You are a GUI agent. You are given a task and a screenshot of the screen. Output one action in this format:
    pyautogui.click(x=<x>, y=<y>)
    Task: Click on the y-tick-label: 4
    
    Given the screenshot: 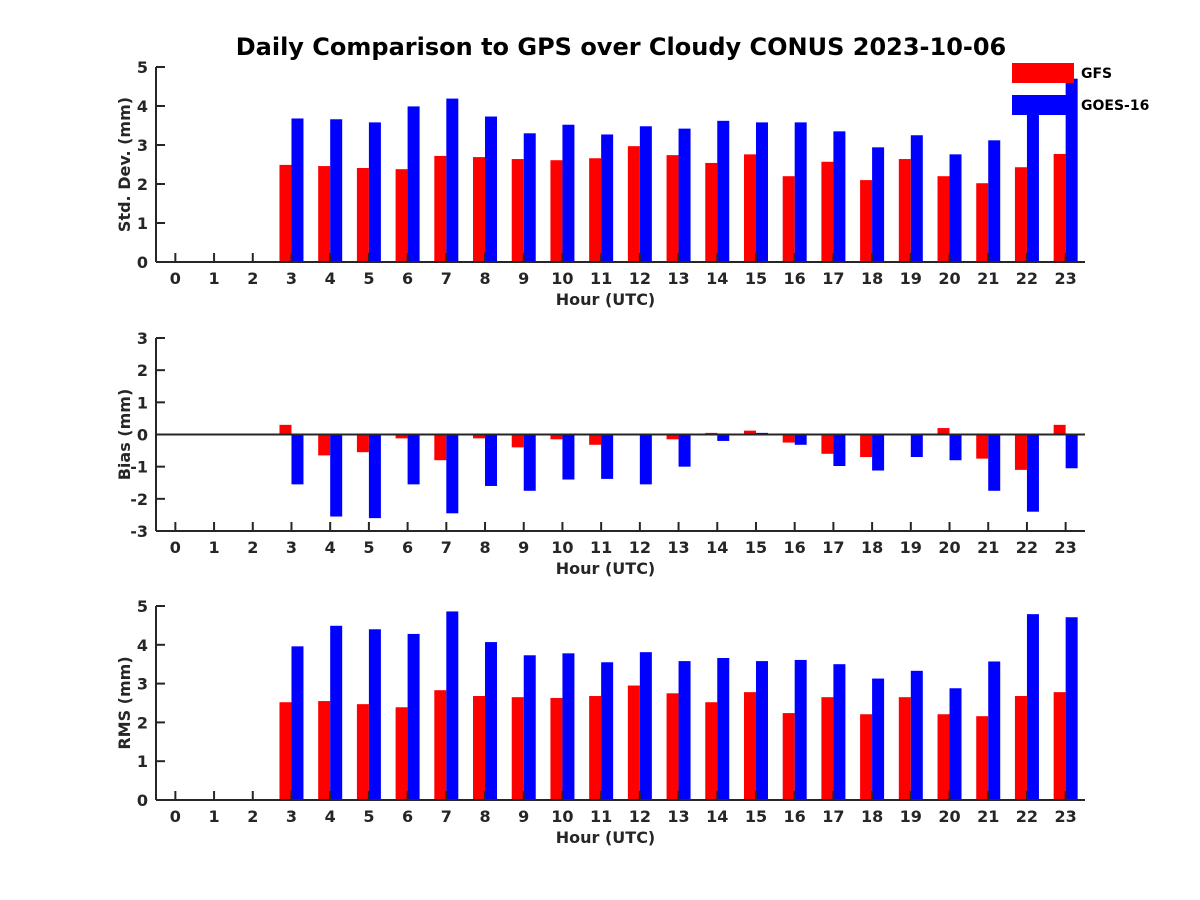 What is the action you would take?
    pyautogui.click(x=142, y=645)
    